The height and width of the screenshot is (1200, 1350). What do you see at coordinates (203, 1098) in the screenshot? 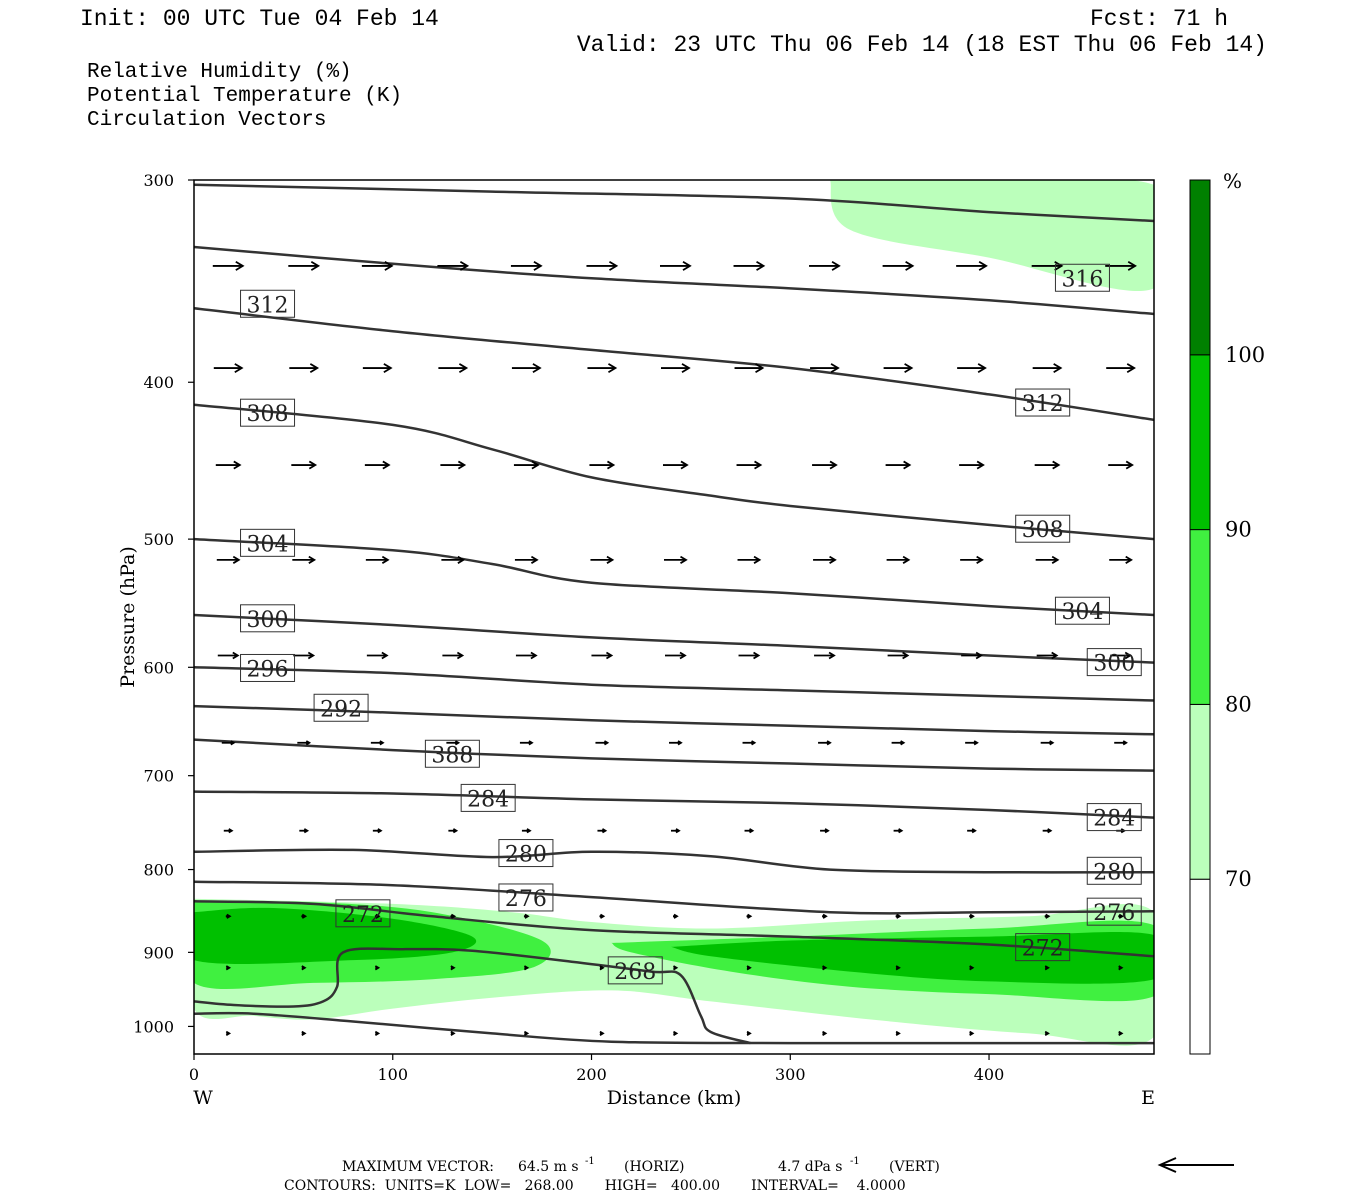
I see `x-axis-west-label: W` at bounding box center [203, 1098].